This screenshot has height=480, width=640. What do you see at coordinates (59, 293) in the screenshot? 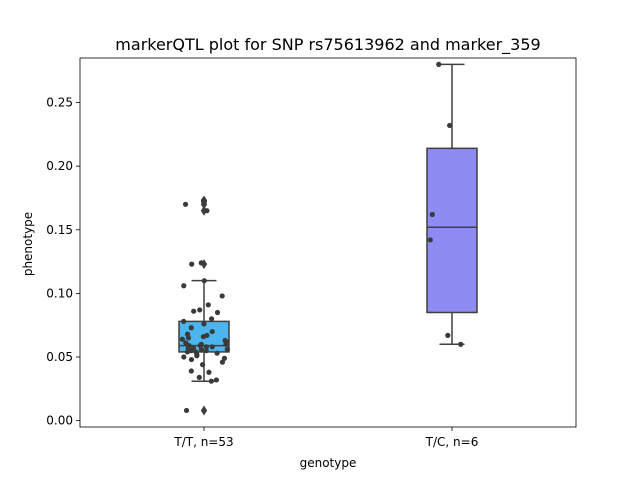
I see `y-tick-label: 0.10` at bounding box center [59, 293].